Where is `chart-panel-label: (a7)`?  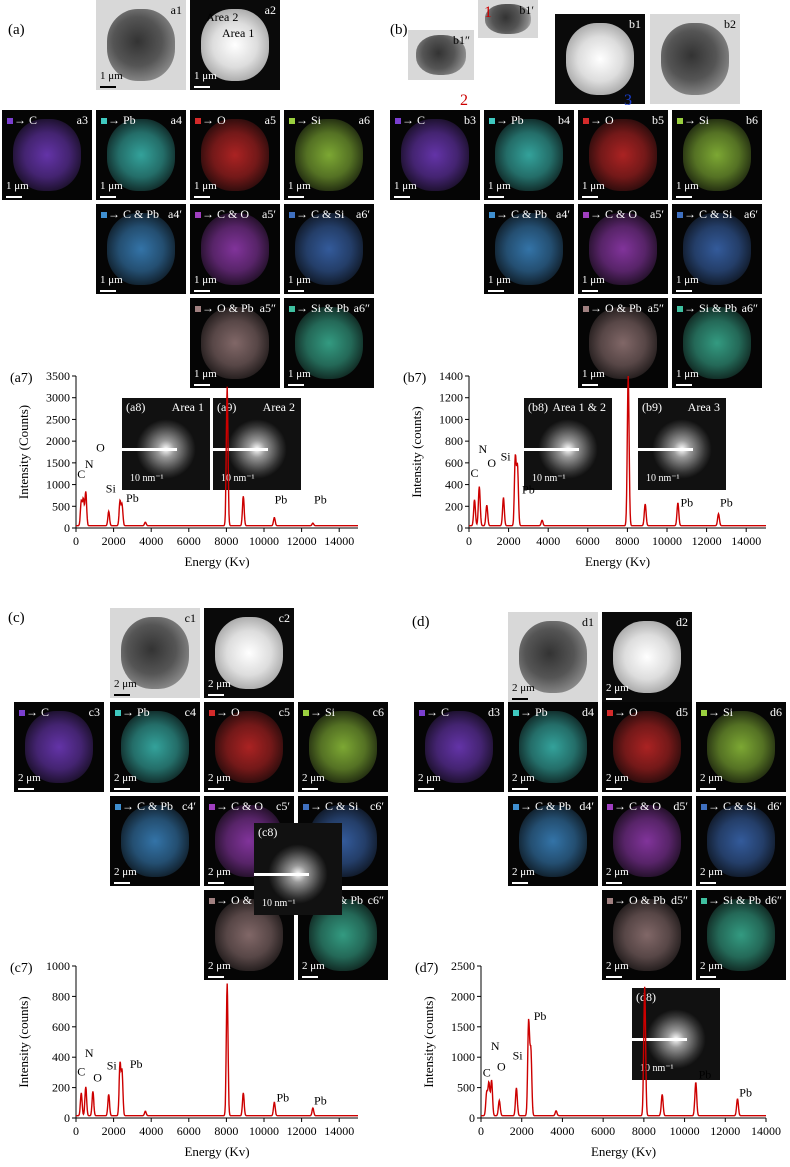
chart-panel-label: (a7) is located at coordinates (21, 378).